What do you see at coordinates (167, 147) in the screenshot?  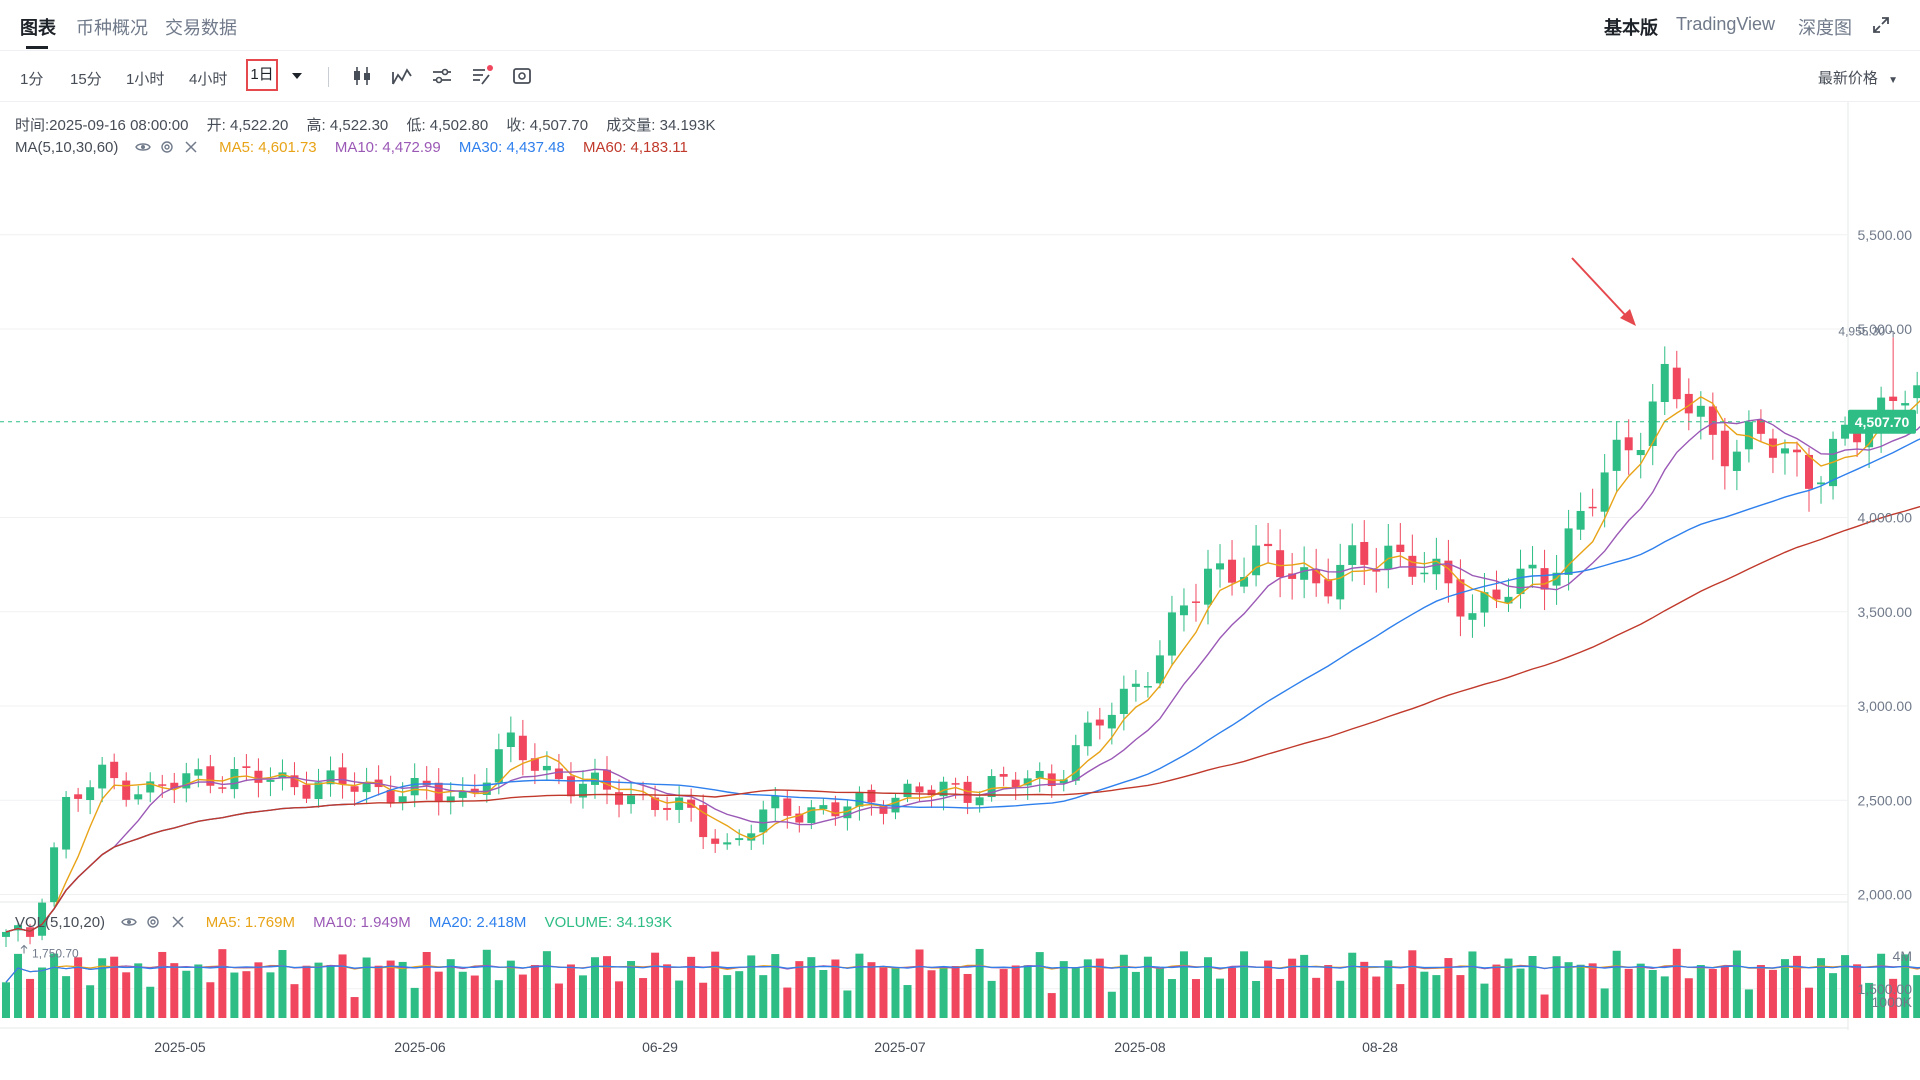 I see `settings-icon` at bounding box center [167, 147].